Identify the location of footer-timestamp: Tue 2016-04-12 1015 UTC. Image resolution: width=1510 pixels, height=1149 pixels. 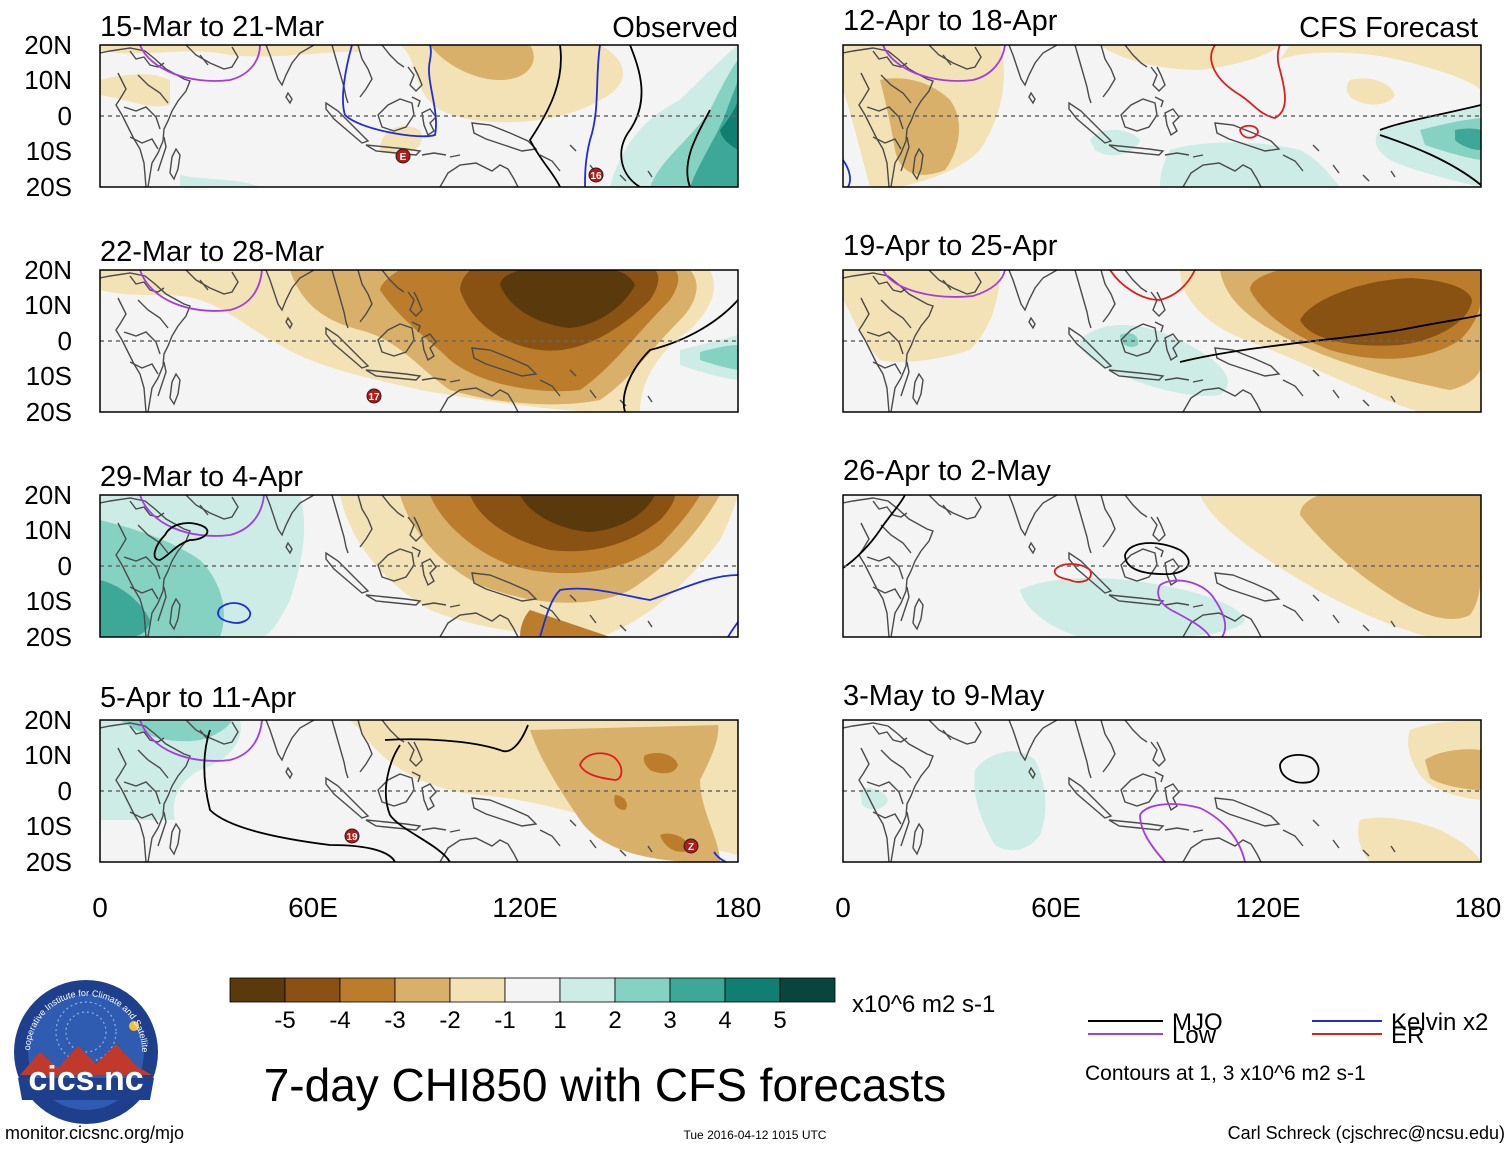
(755, 1135).